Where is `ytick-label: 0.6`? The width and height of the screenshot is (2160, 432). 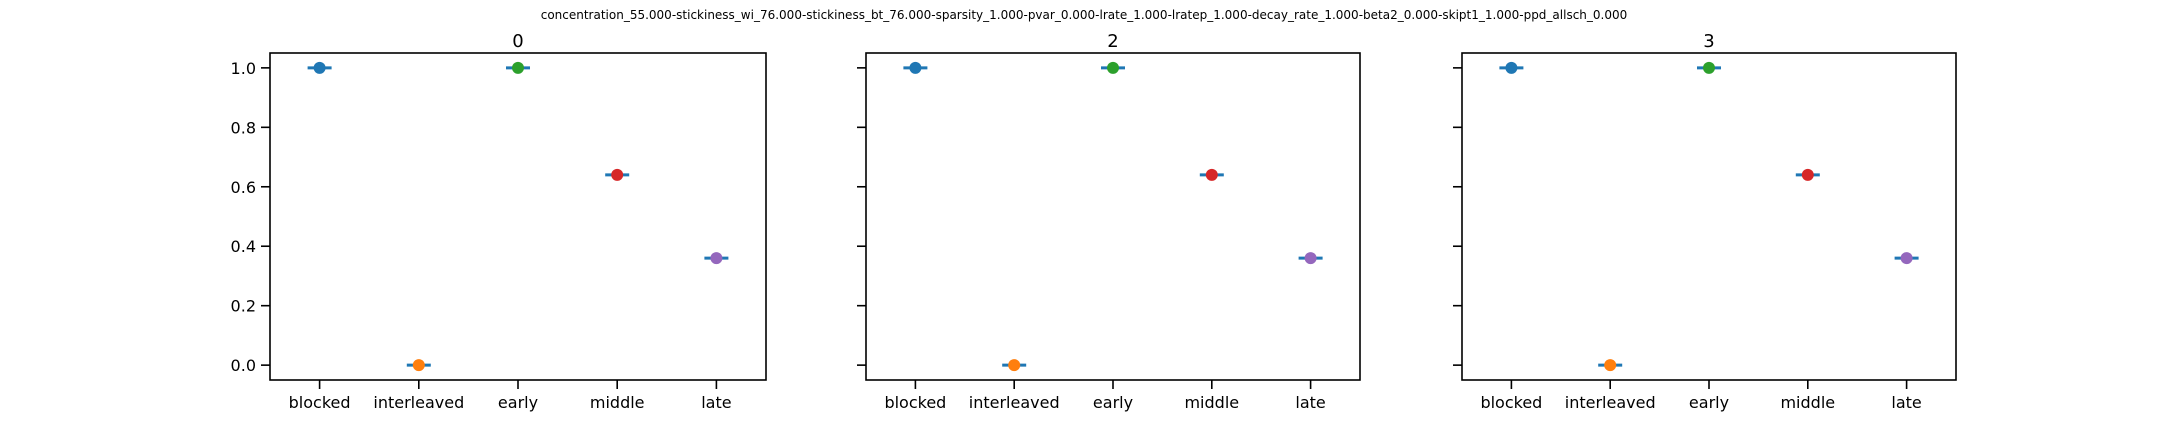 ytick-label: 0.6 is located at coordinates (243, 187).